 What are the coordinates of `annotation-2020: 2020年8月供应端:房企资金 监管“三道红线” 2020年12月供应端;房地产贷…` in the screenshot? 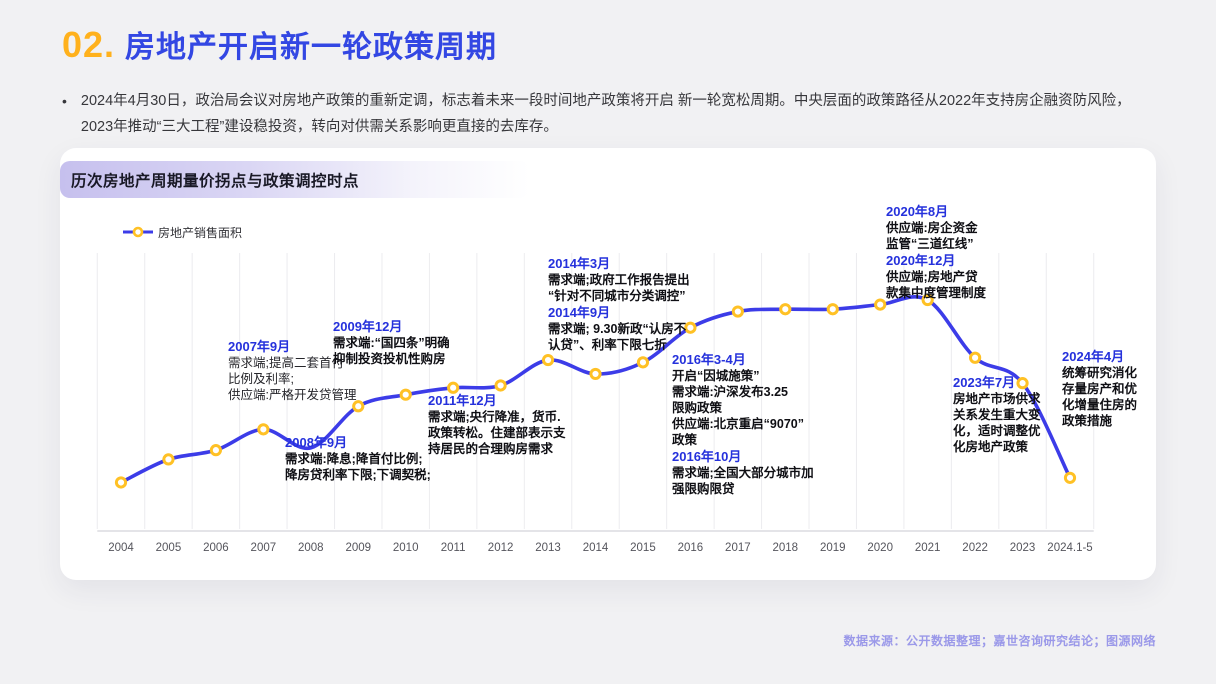 It's located at (936, 252).